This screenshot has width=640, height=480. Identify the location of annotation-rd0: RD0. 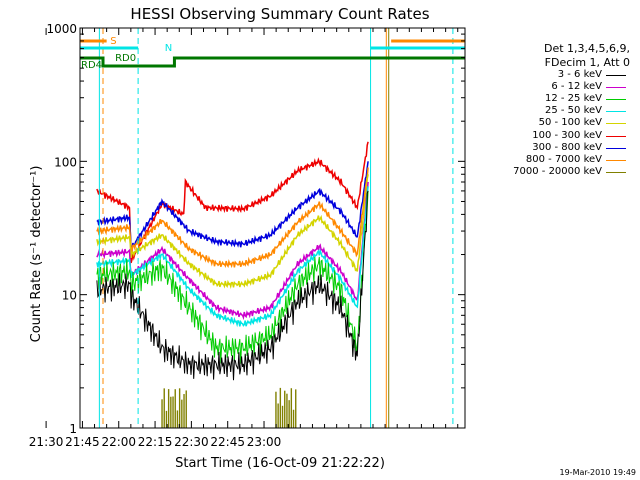
(125, 58).